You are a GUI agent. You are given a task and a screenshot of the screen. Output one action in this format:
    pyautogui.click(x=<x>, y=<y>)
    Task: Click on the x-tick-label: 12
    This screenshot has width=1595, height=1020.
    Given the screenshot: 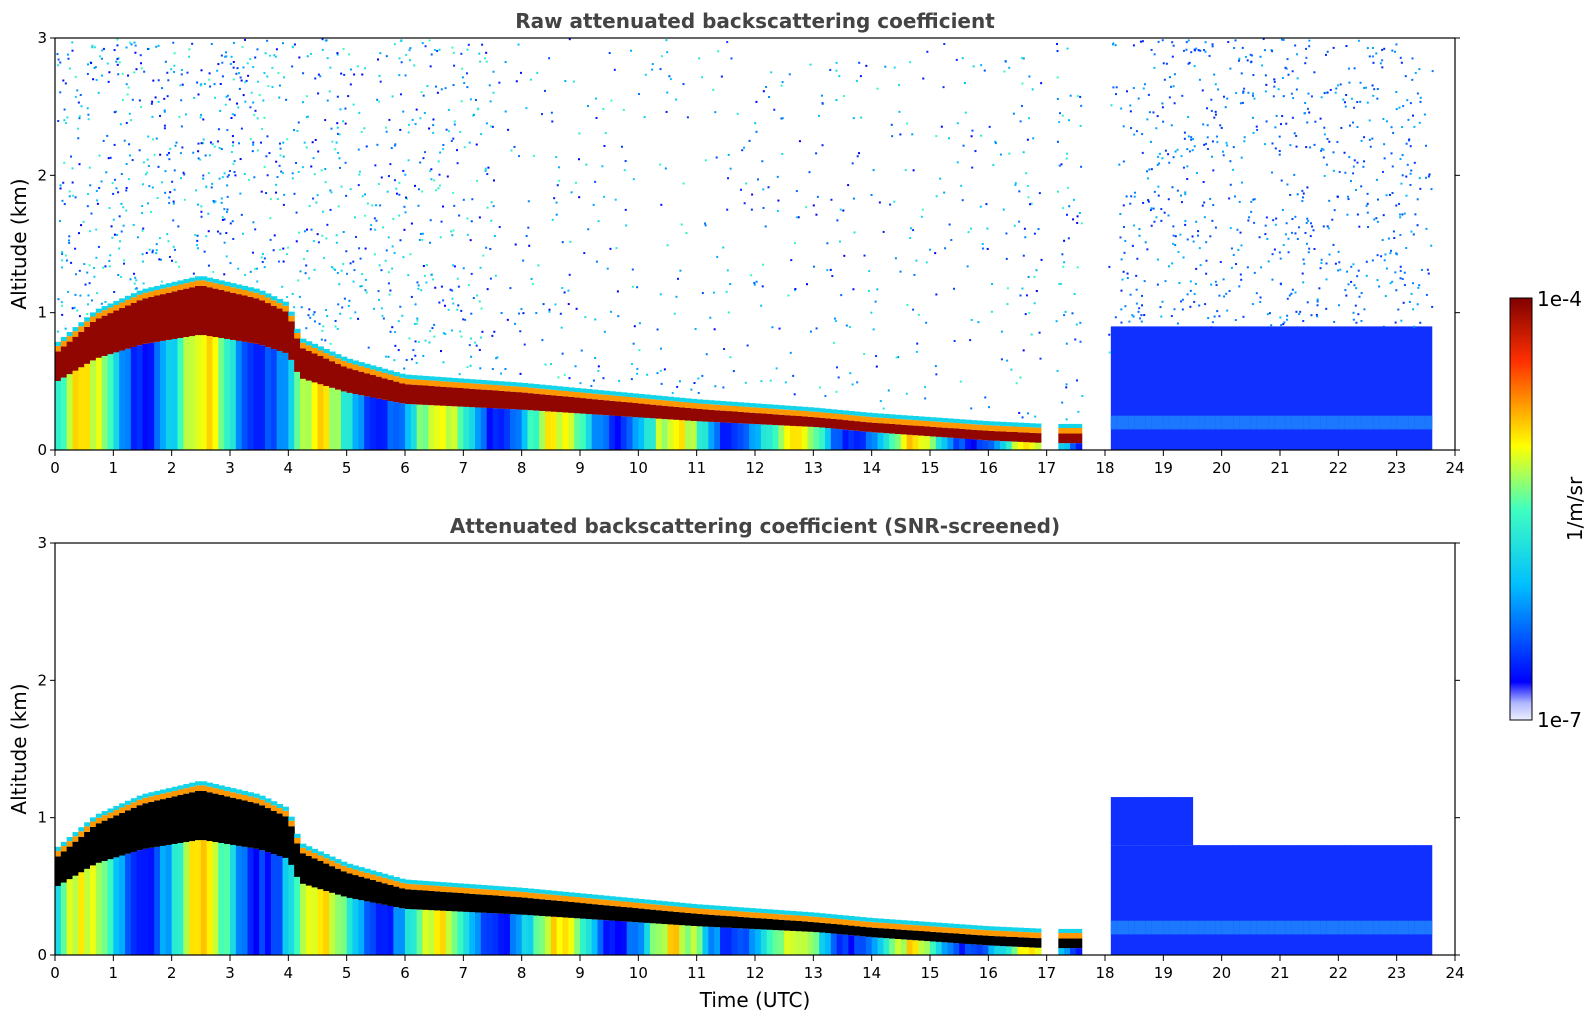 What is the action you would take?
    pyautogui.click(x=754, y=973)
    